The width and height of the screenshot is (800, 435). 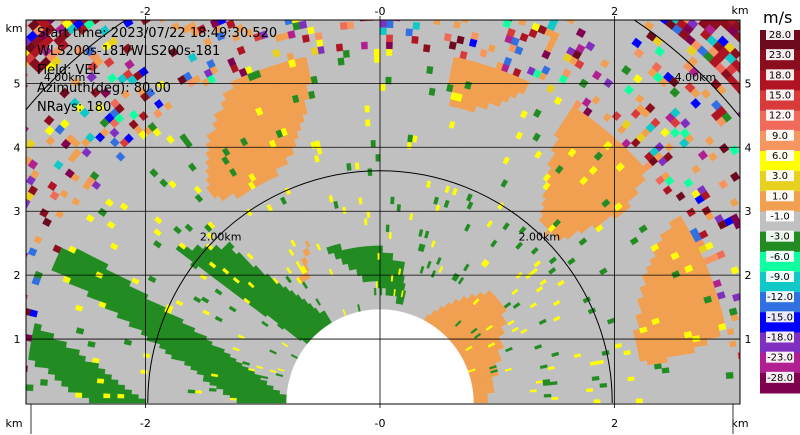 What do you see at coordinates (780, 378) in the screenshot?
I see `colorbar-tick-label: -28.0` at bounding box center [780, 378].